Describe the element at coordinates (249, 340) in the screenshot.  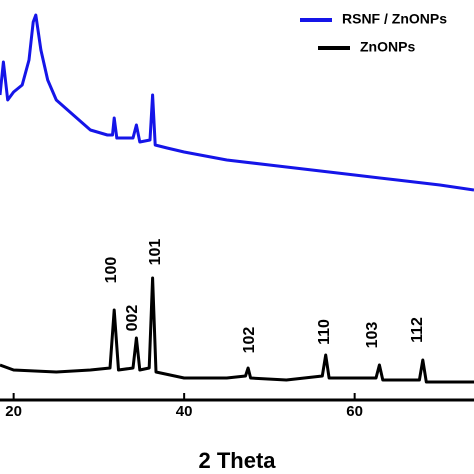
I see `peak-label: 102` at that location.